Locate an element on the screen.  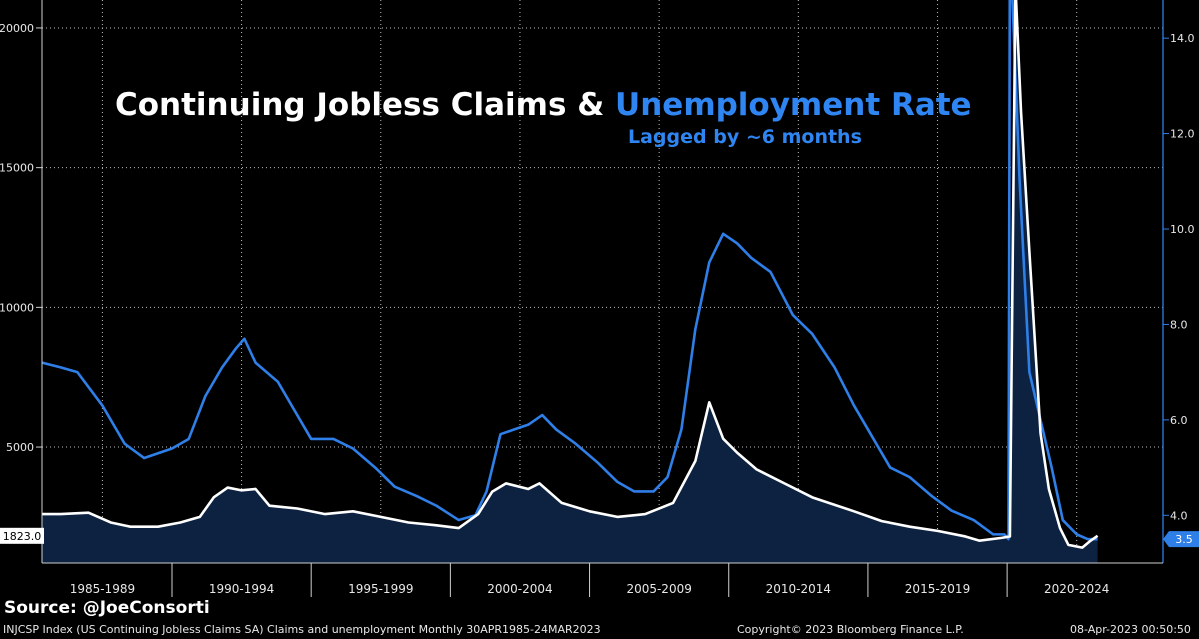
chart-subtitle: Lagged by ~6 months is located at coordinates (745, 137).